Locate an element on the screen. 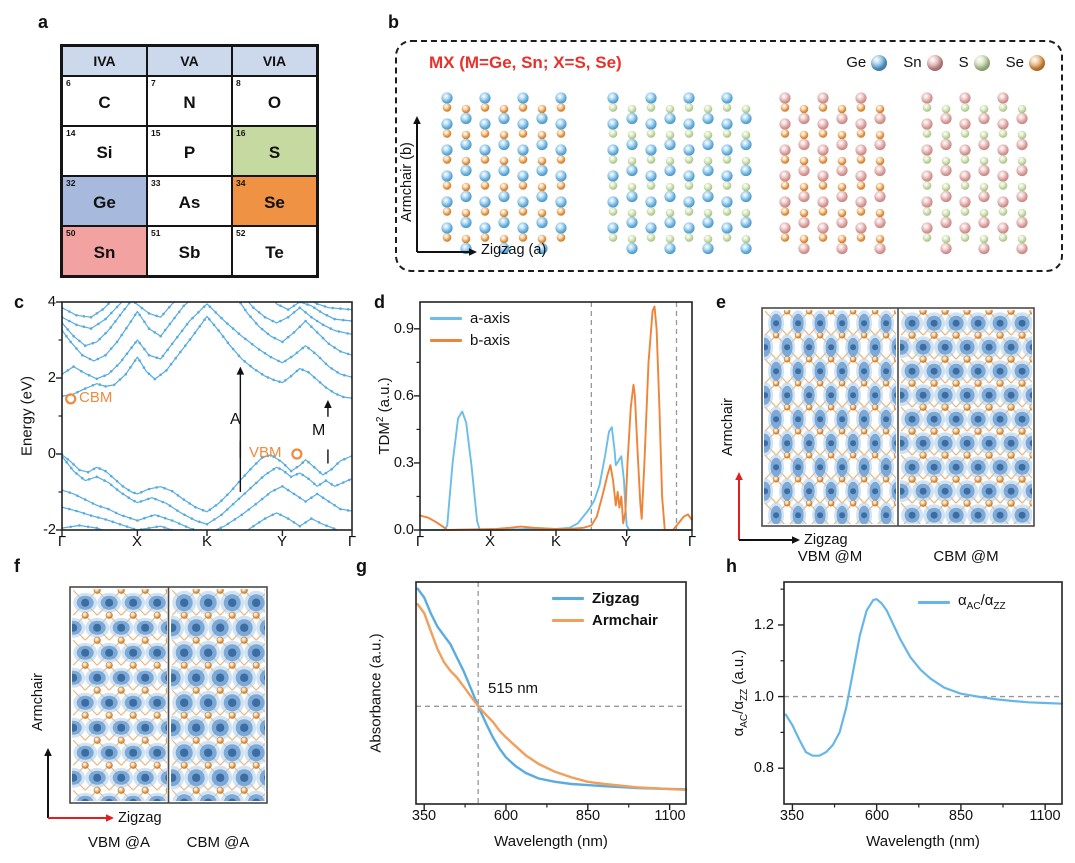 Image resolution: width=1075 pixels, height=863 pixels. charge-density-a-panel: Armchair Zigzag VBM @A CBM @A is located at coordinates (164, 709).